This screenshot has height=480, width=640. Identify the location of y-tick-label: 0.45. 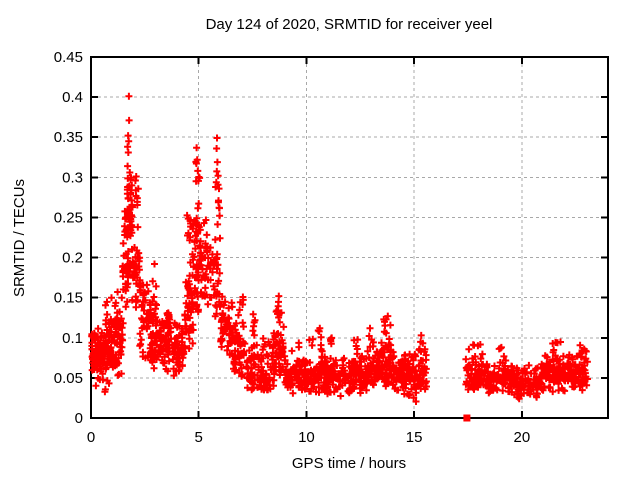
(68, 57).